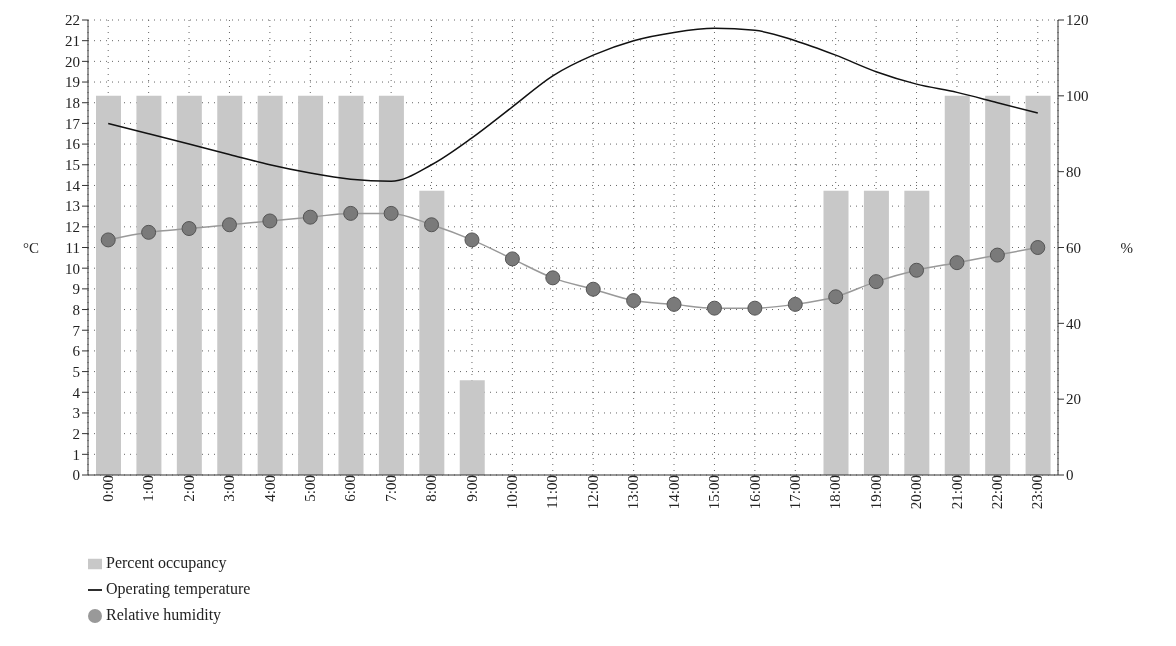 This screenshot has width=1176, height=646. Describe the element at coordinates (166, 562) in the screenshot. I see `legend-label: Percent occupancy` at that location.